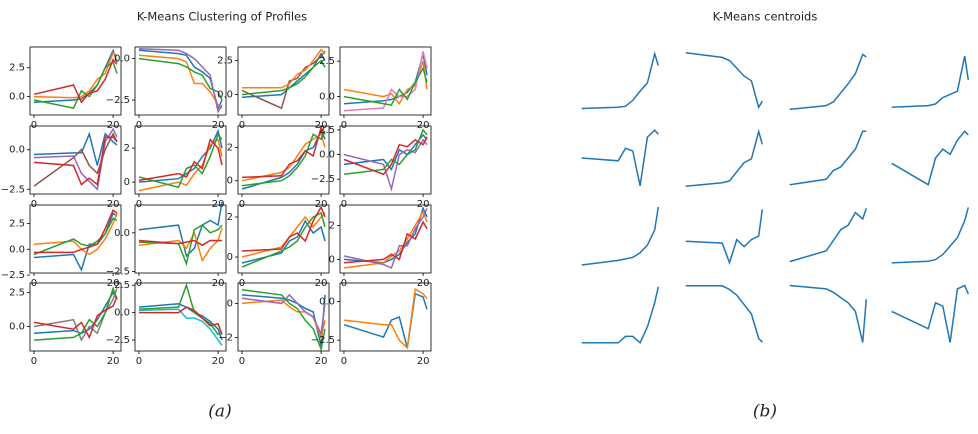  Describe the element at coordinates (219, 412) in the screenshot. I see `caption: (a)` at that location.